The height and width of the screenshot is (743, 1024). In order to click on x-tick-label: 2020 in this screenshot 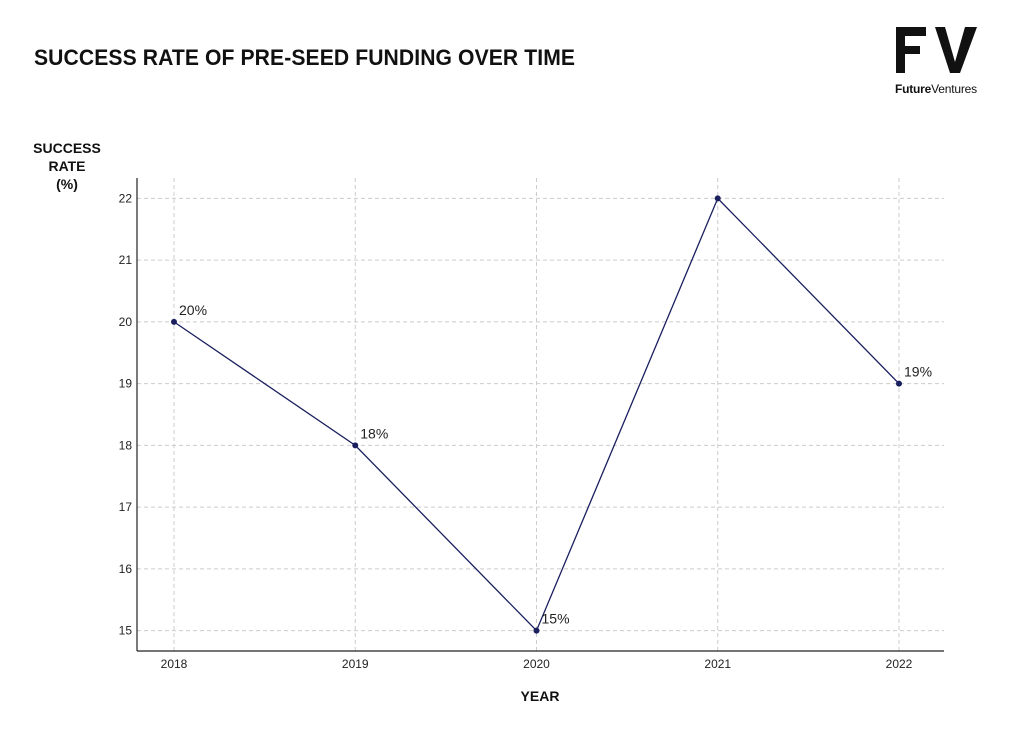, I will do `click(536, 664)`.